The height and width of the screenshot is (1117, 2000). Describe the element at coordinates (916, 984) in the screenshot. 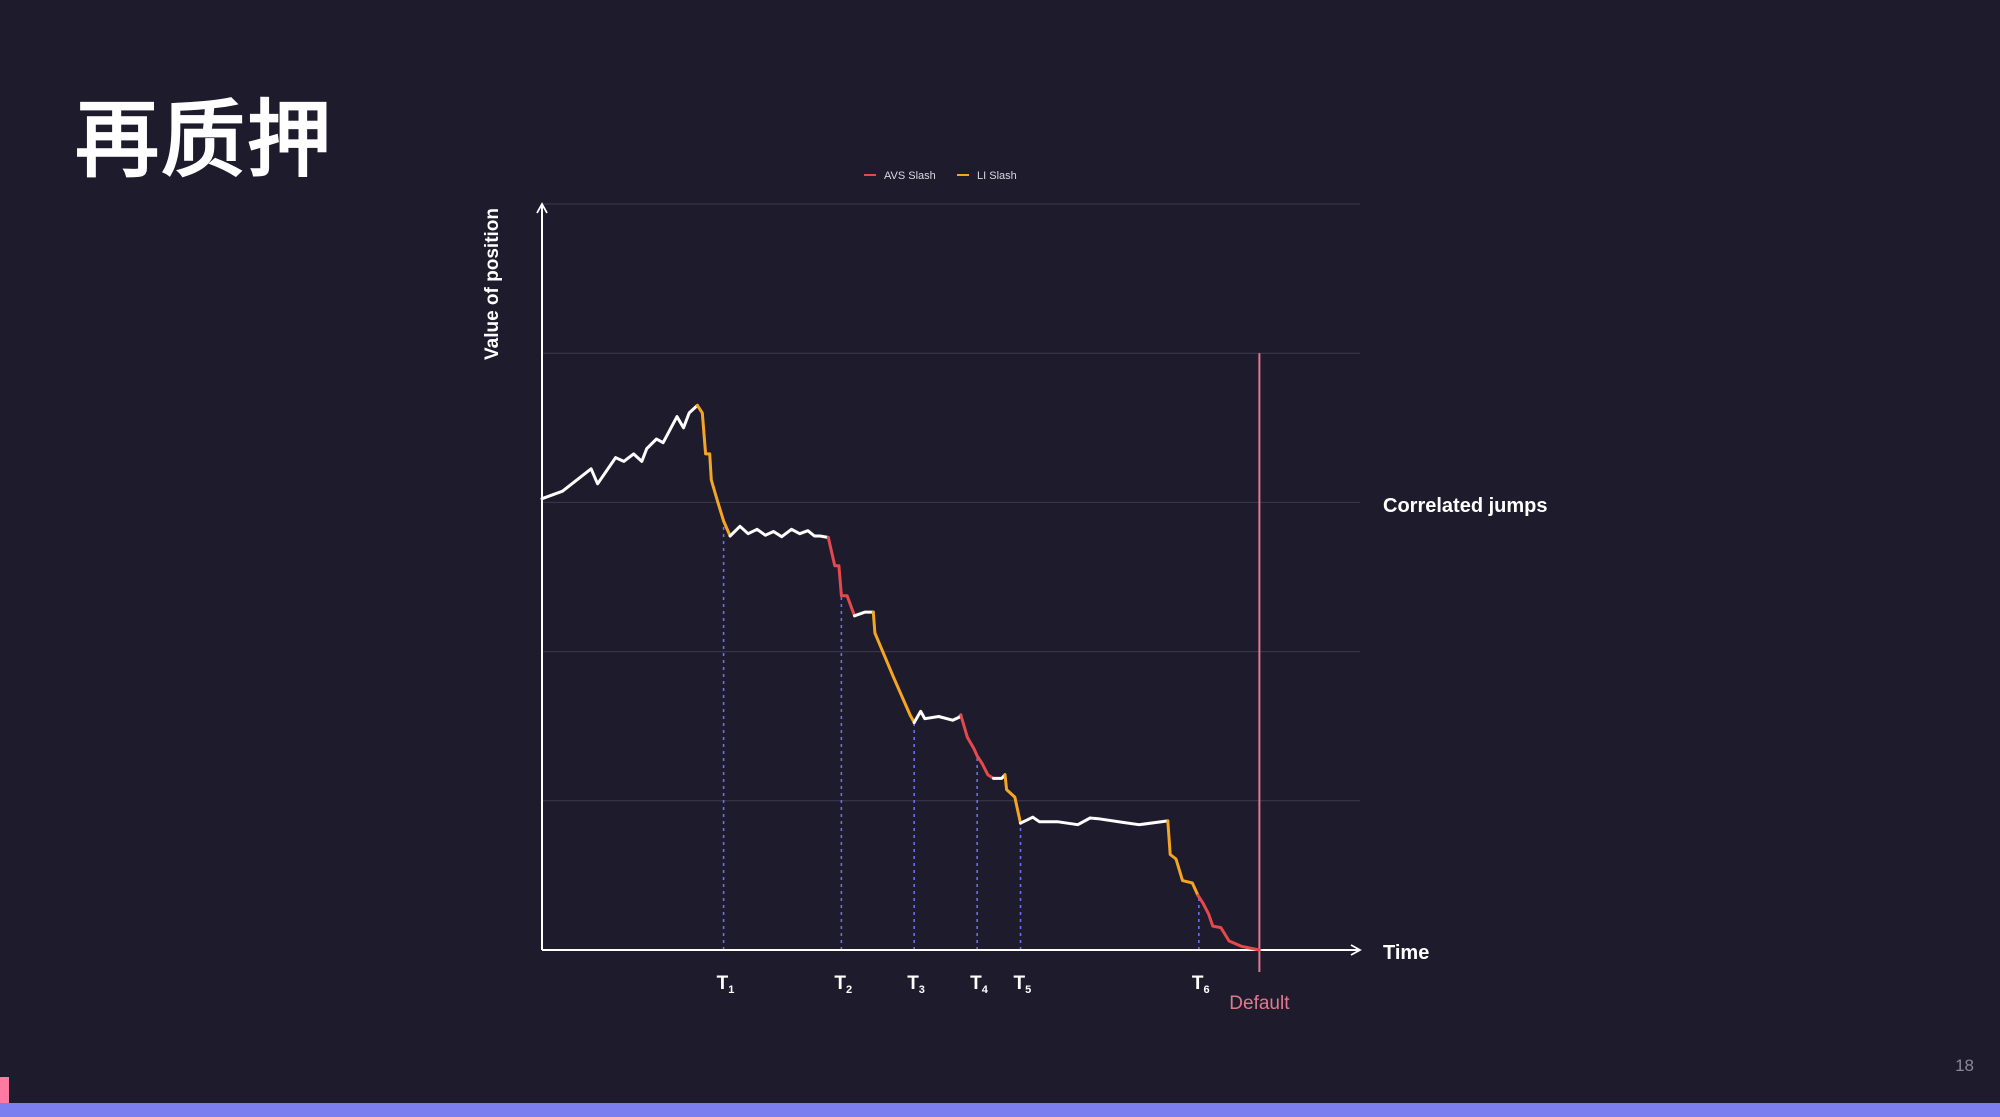

I see `tick-label-t3: T3` at that location.